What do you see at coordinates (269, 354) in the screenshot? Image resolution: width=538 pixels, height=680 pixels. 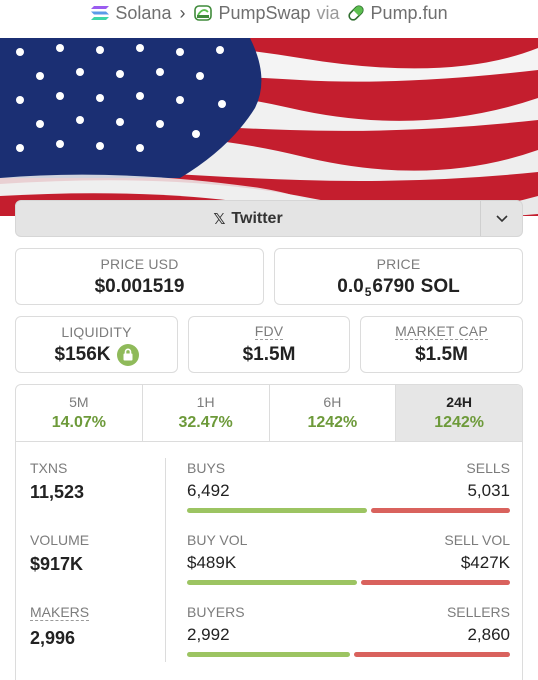 I see `fdv-value: $1.5M` at bounding box center [269, 354].